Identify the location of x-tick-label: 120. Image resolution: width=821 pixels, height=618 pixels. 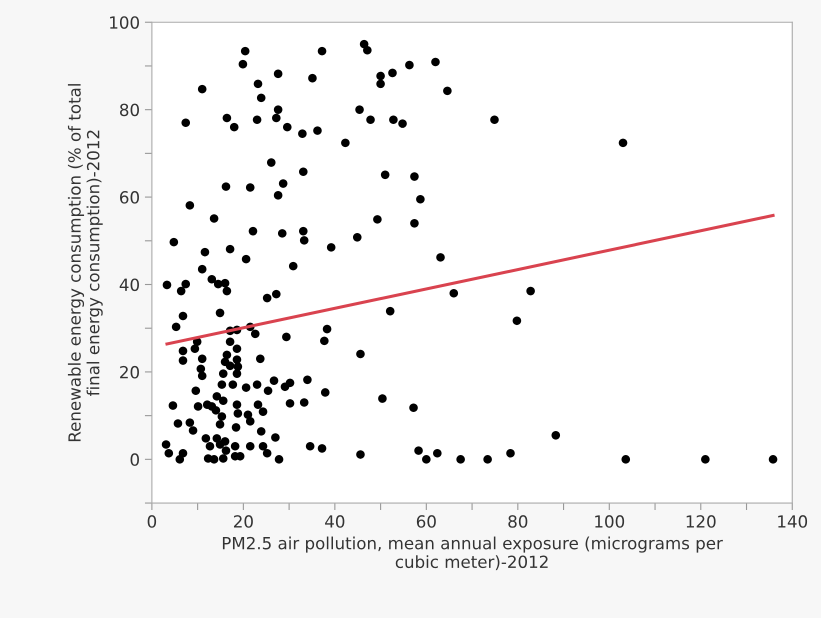
(701, 521).